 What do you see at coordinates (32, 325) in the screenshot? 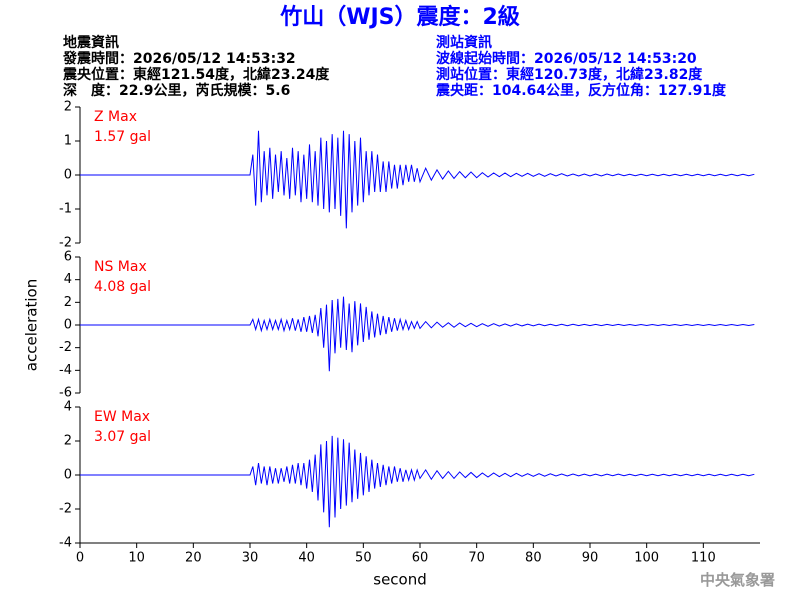
I see `y-axis-label: acceleration` at bounding box center [32, 325].